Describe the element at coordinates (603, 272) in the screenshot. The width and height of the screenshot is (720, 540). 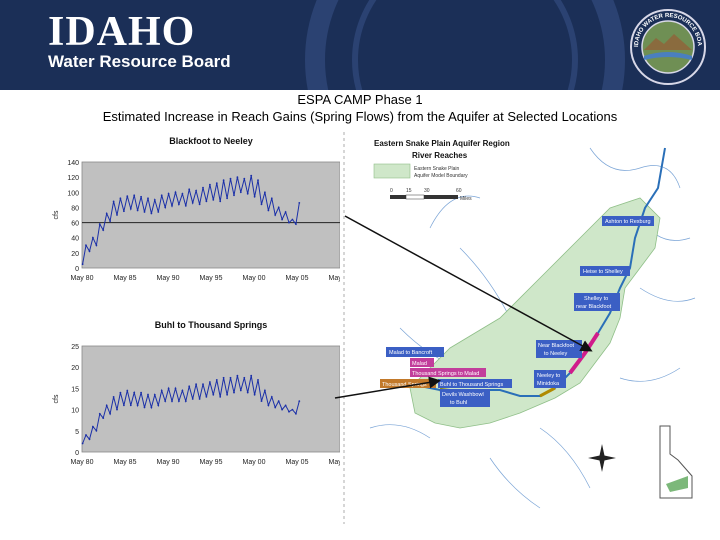
I see `label-heise-shelley: Heise to Shelley` at that location.